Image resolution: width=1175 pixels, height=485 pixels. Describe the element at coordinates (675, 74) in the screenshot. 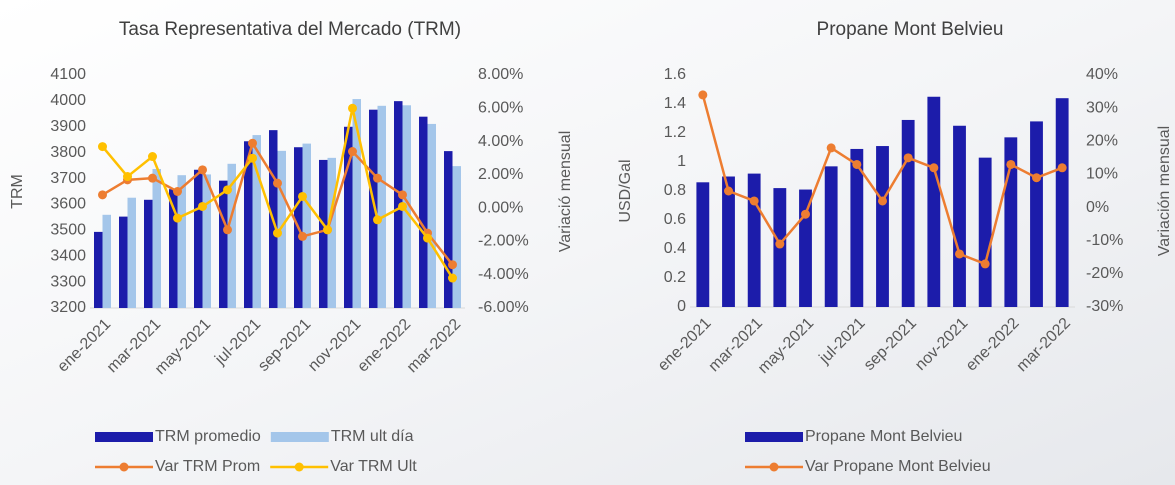

I see `y-tick-label: 1.6` at that location.